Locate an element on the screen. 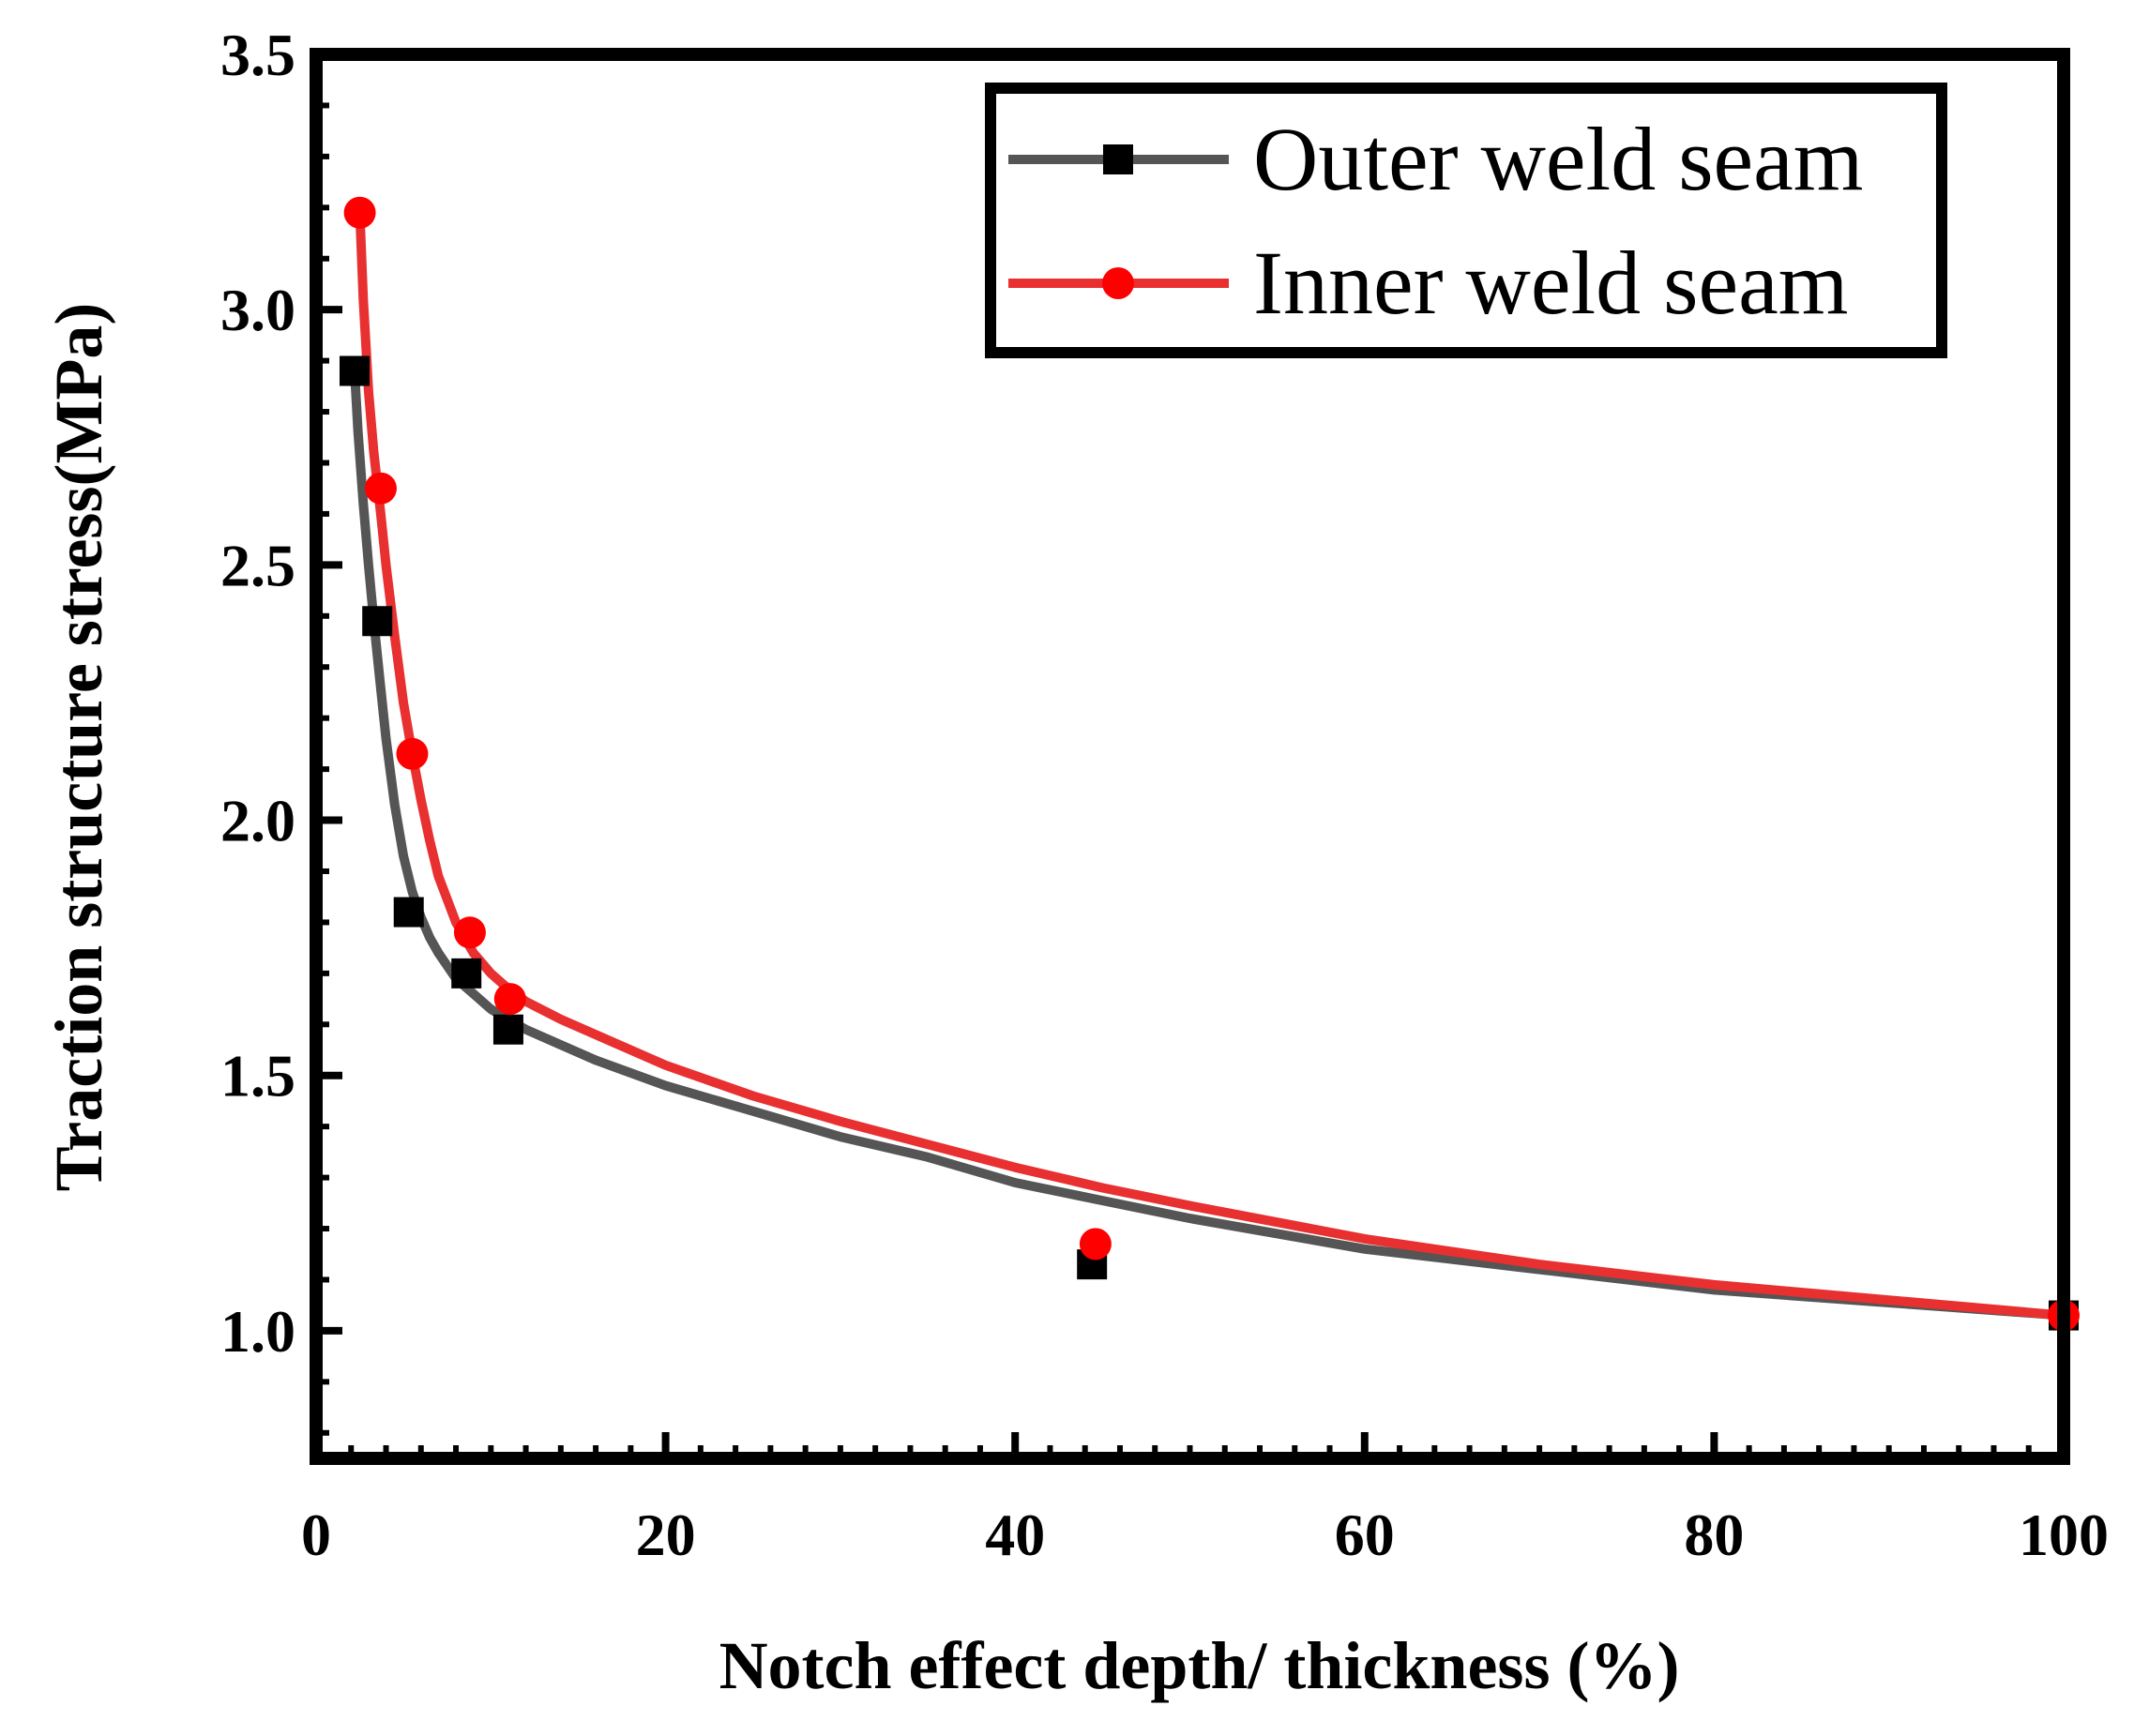  legend-label-outer: Outer weld seam is located at coordinates (1558, 159).